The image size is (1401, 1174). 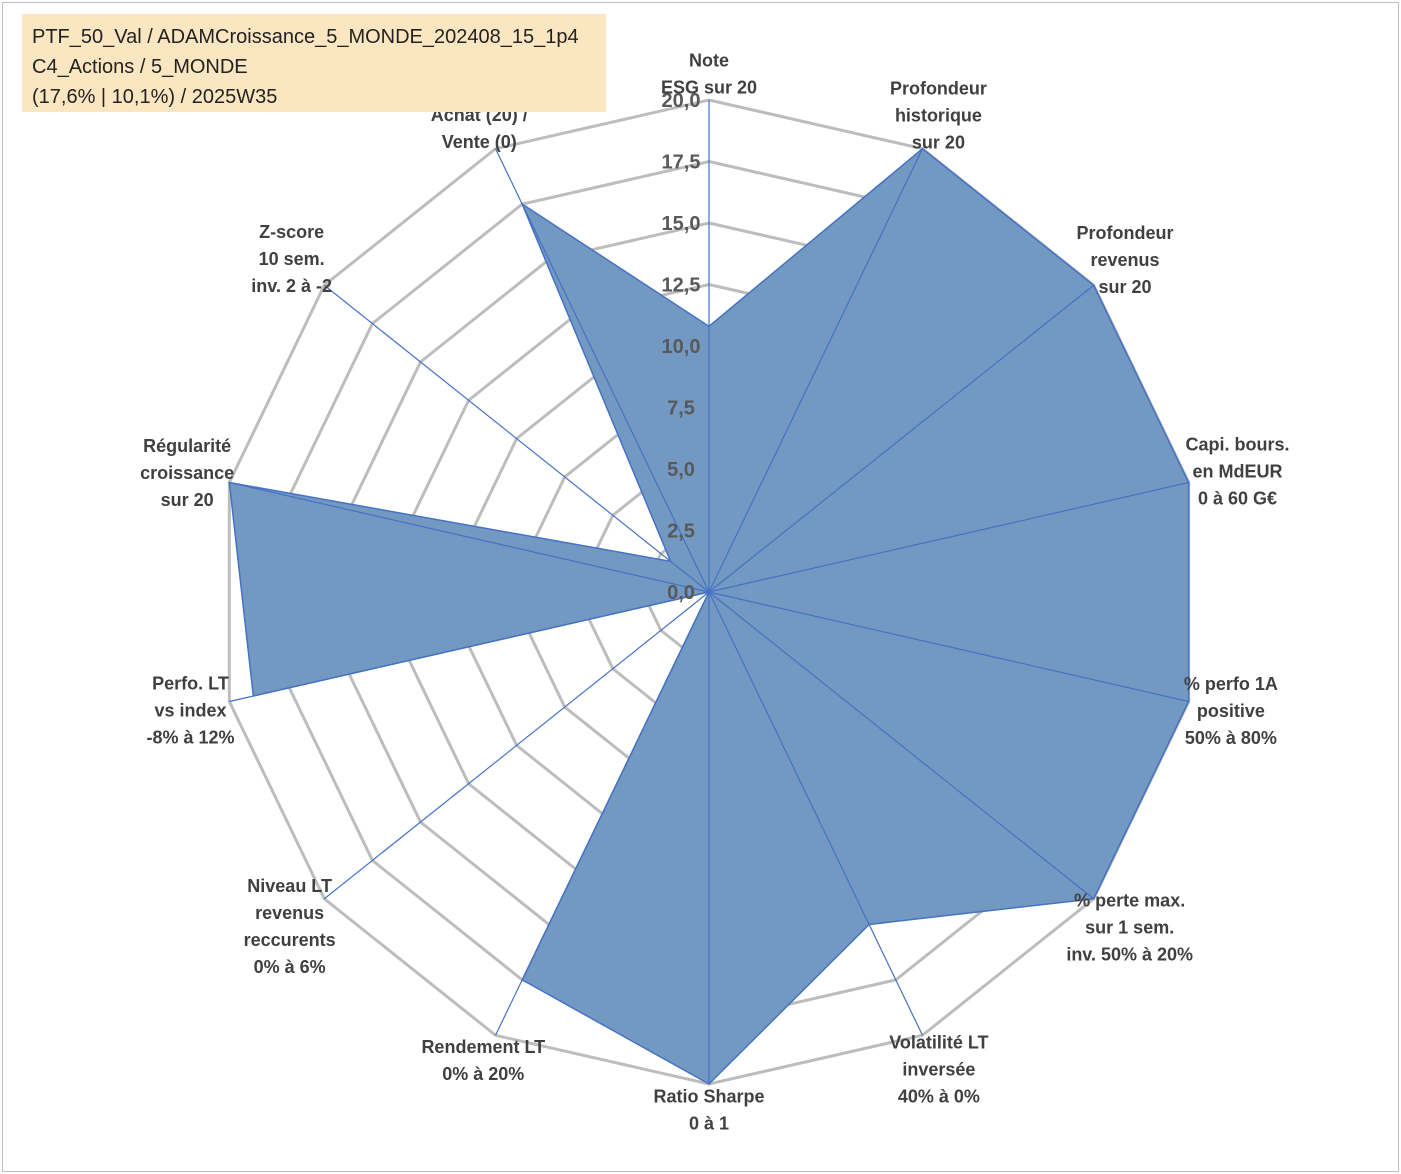 I want to click on axis-label-1-line-1: historique, so click(x=938, y=115).